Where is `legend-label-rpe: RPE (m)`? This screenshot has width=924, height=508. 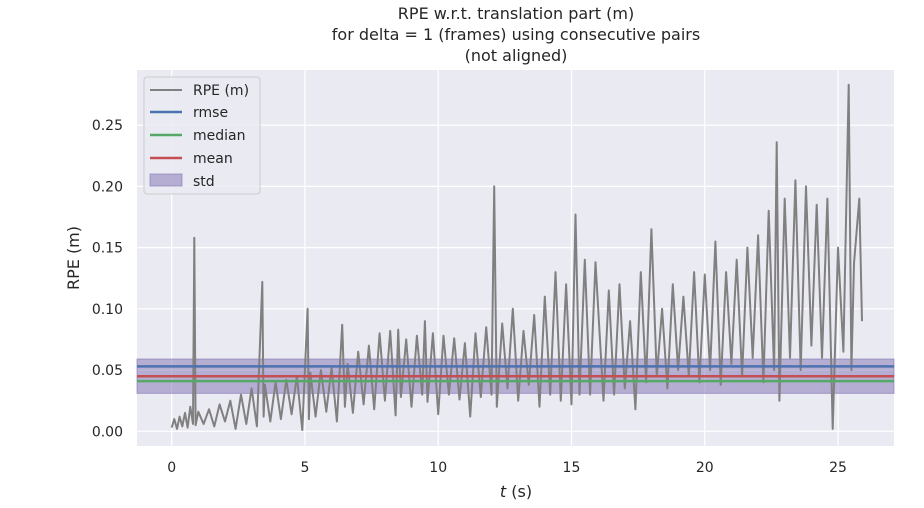 legend-label-rpe: RPE (m) is located at coordinates (221, 91).